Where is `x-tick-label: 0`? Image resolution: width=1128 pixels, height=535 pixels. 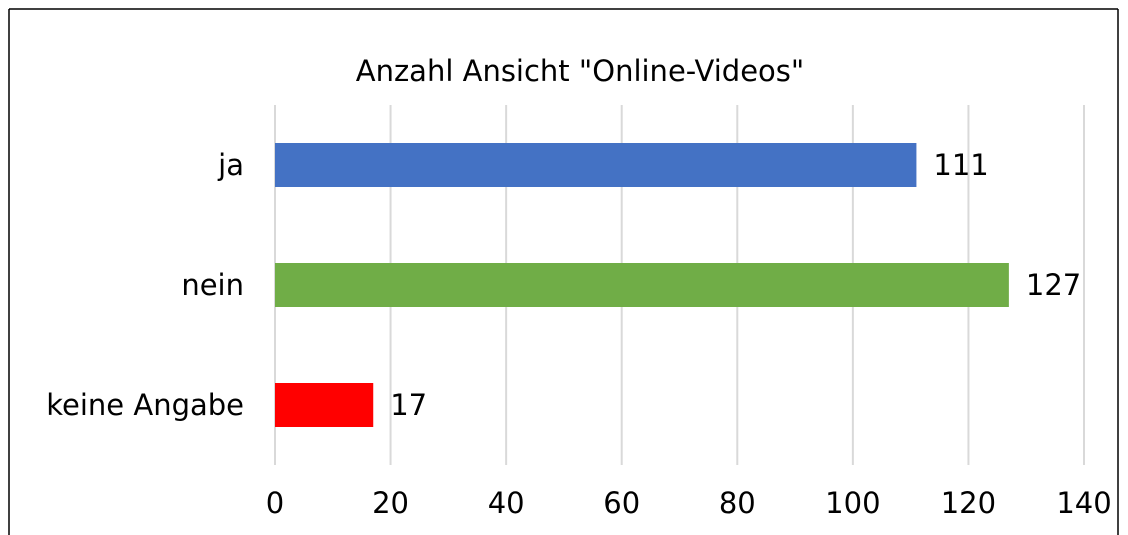 x-tick-label: 0 is located at coordinates (275, 503).